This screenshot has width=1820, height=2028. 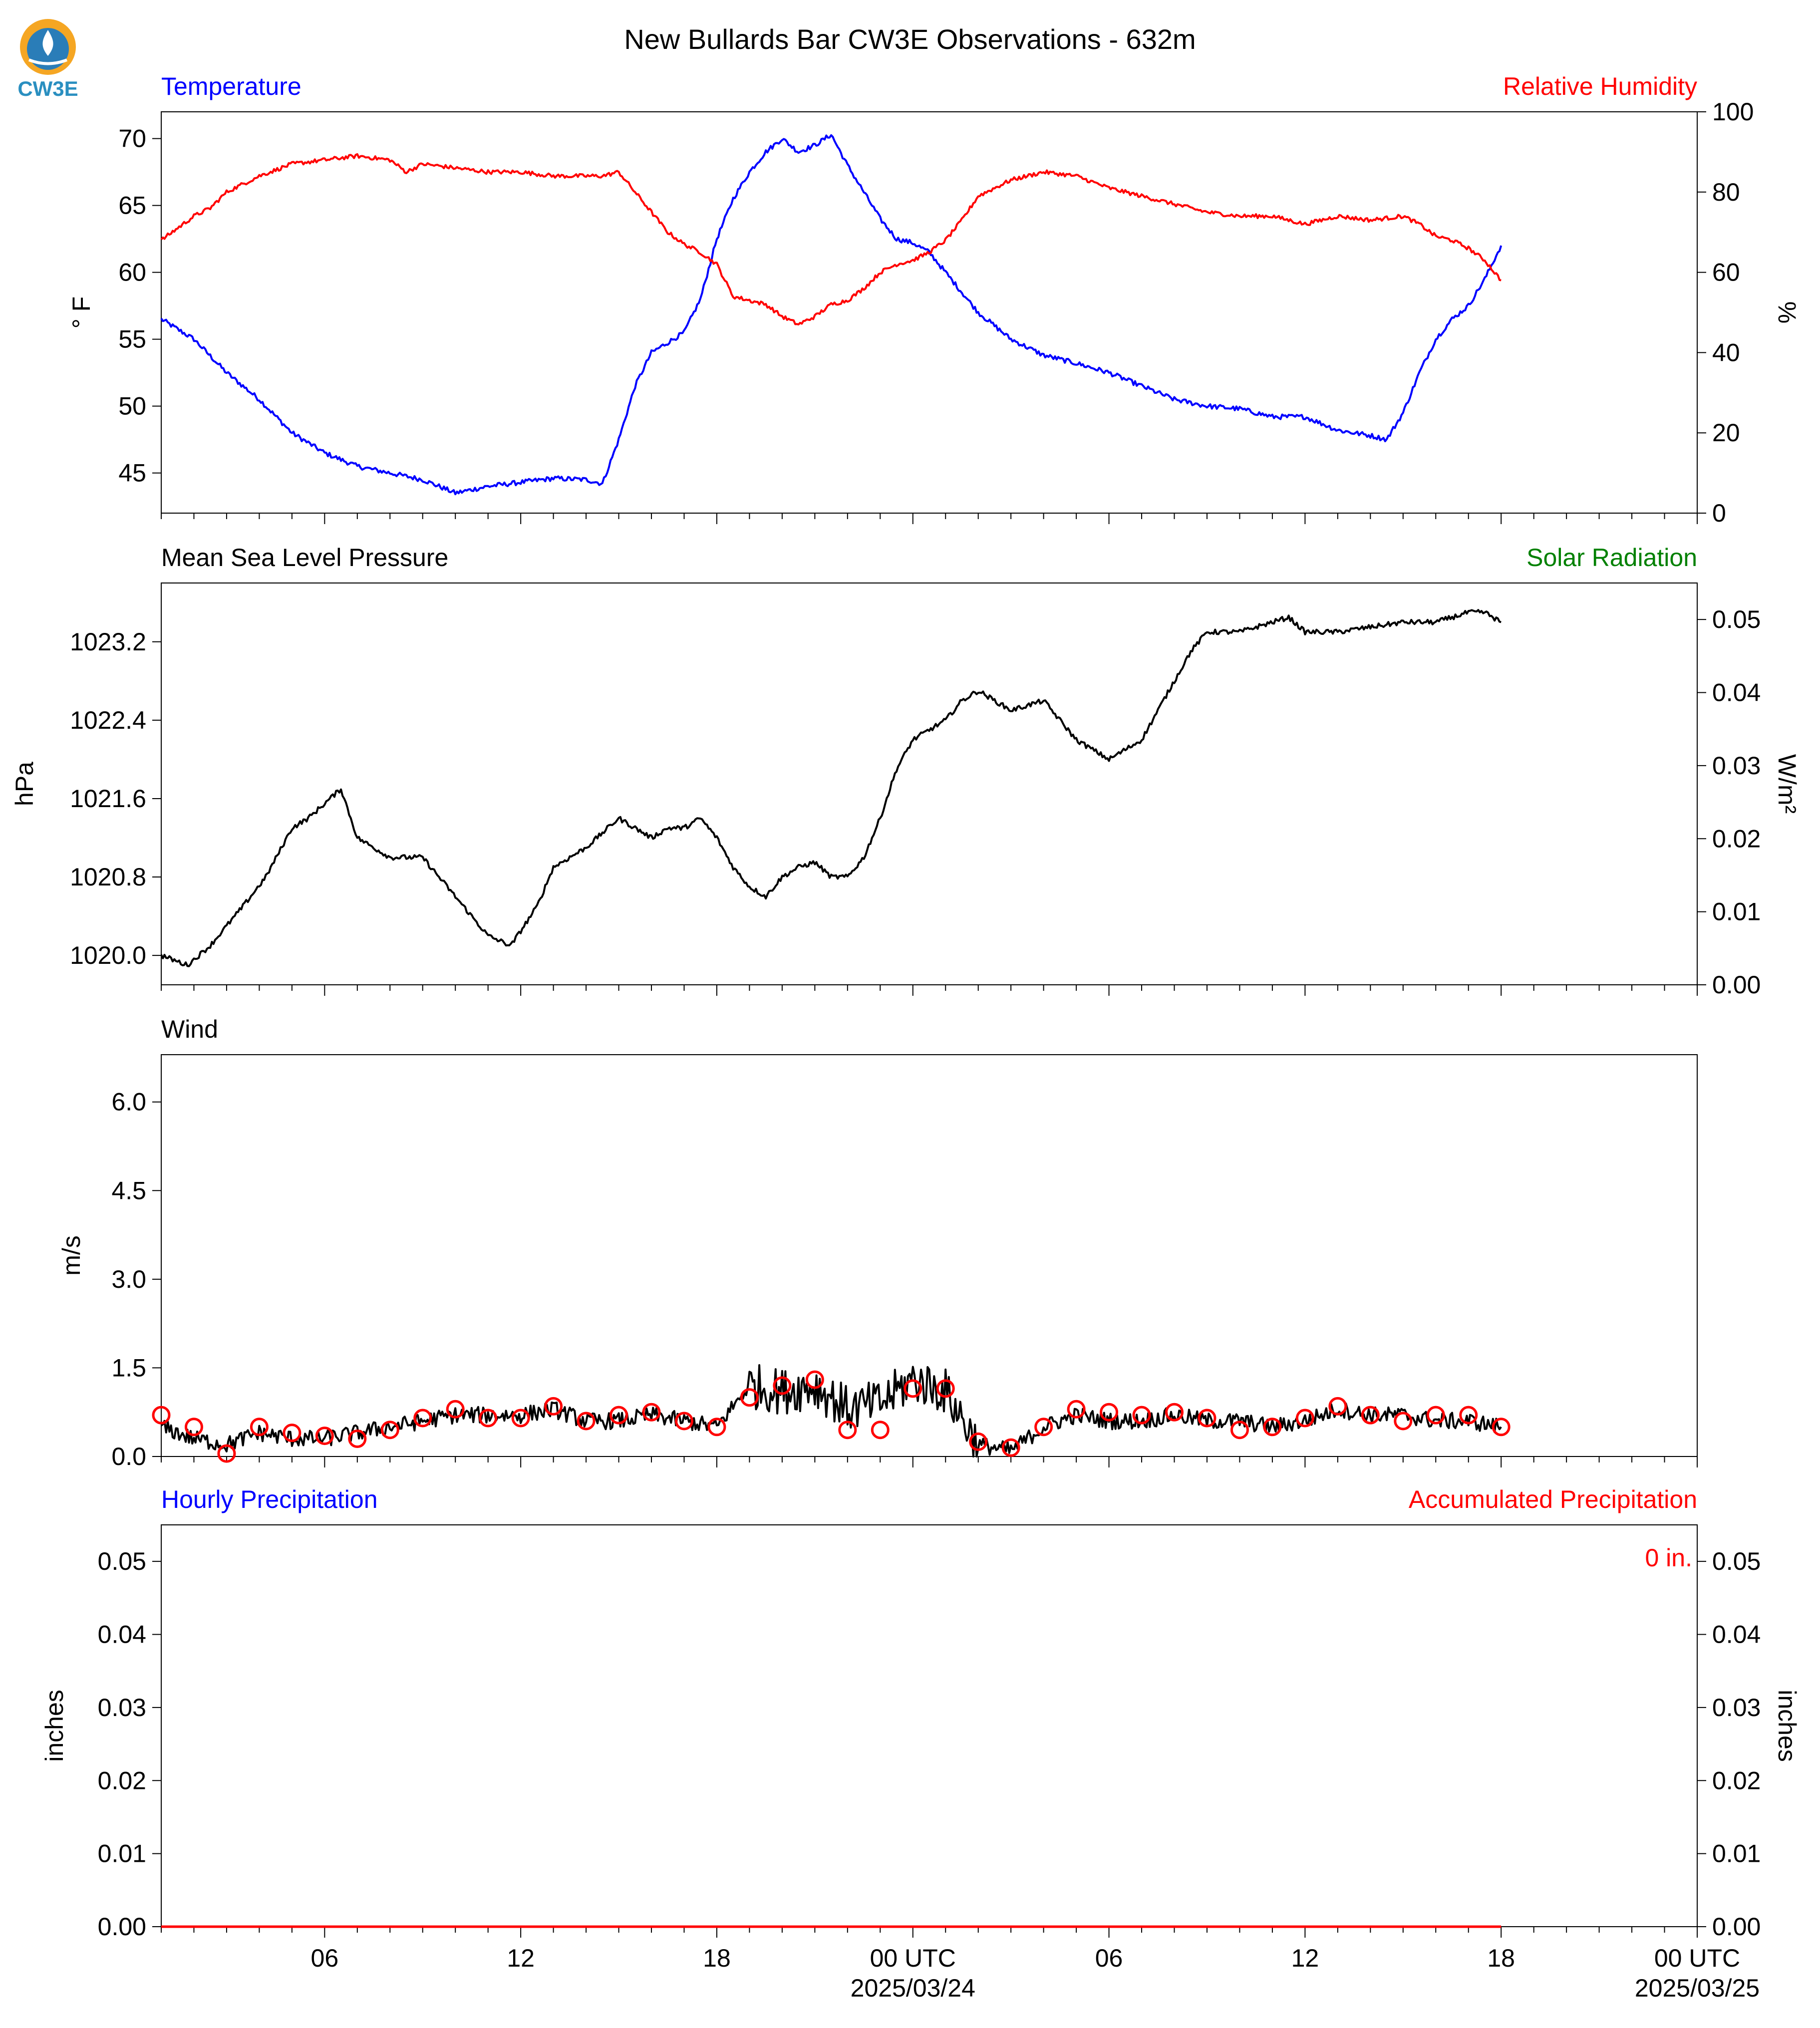 What do you see at coordinates (1697, 1958) in the screenshot?
I see `x-tick-label: 00 UTC` at bounding box center [1697, 1958].